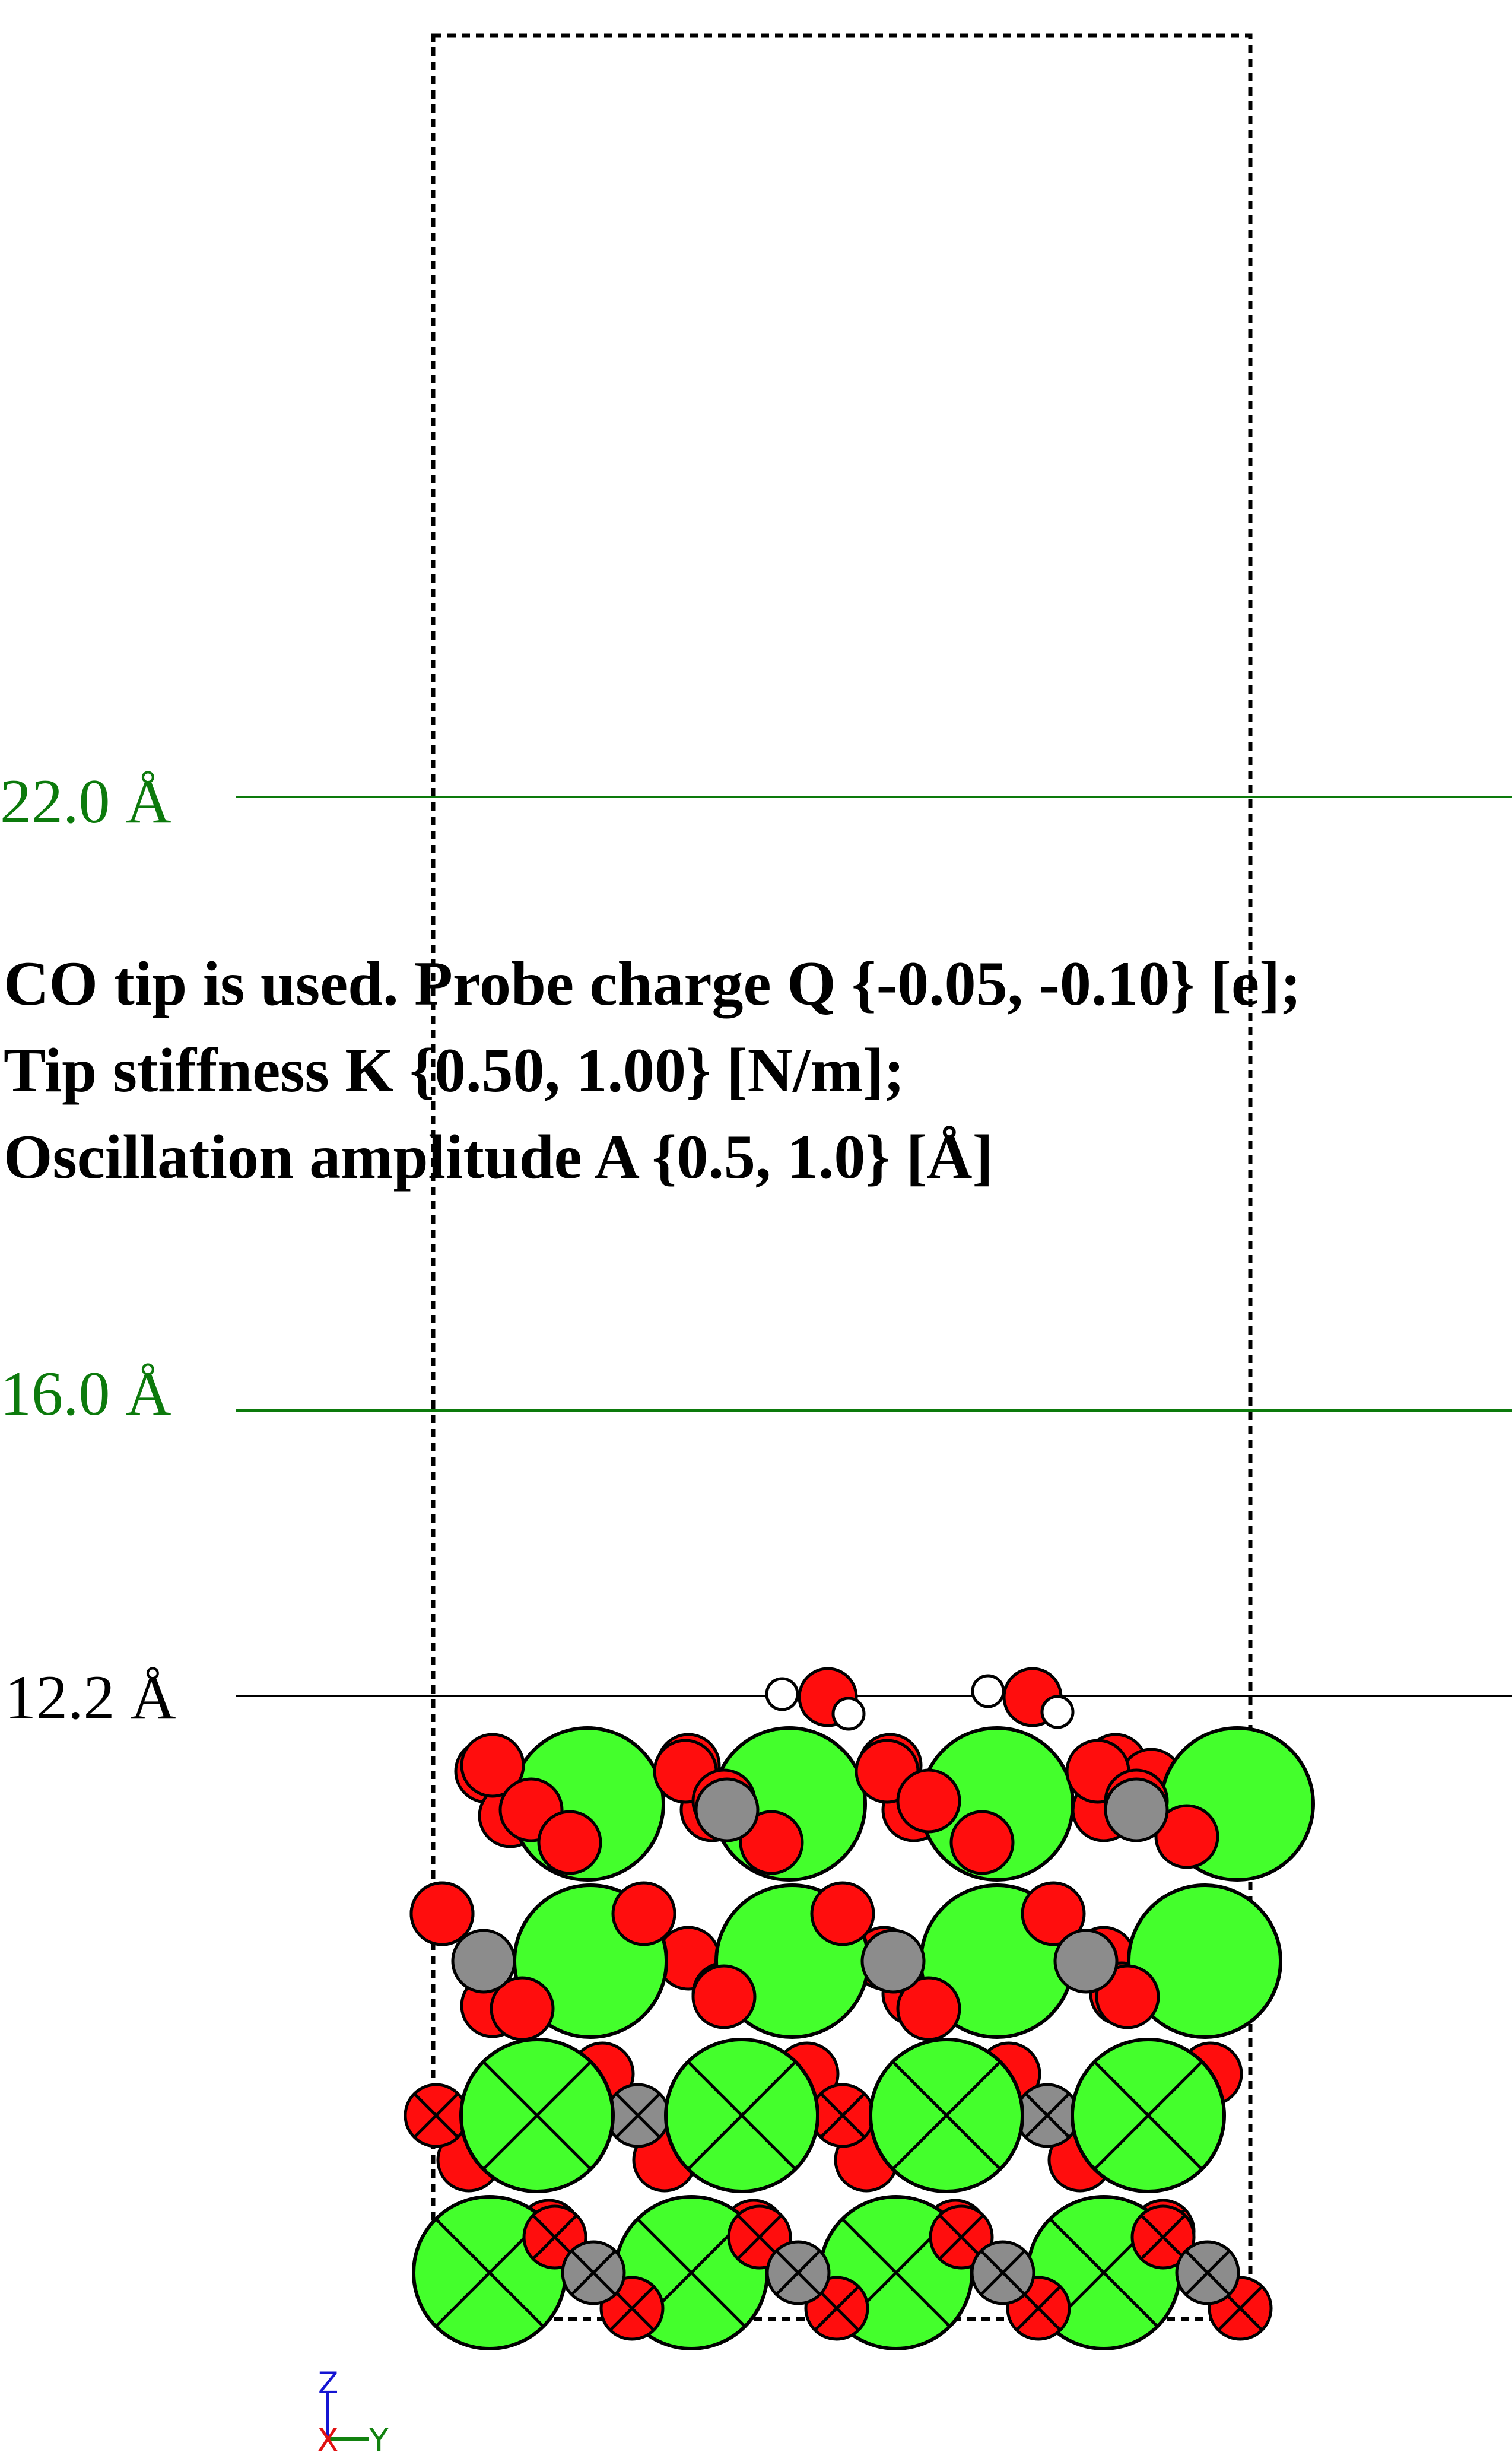 This screenshot has width=1512, height=2462. I want to click on parameters-line-3: Oscillation amplitude A {0.5, 1.0} [Å], so click(498, 1157).